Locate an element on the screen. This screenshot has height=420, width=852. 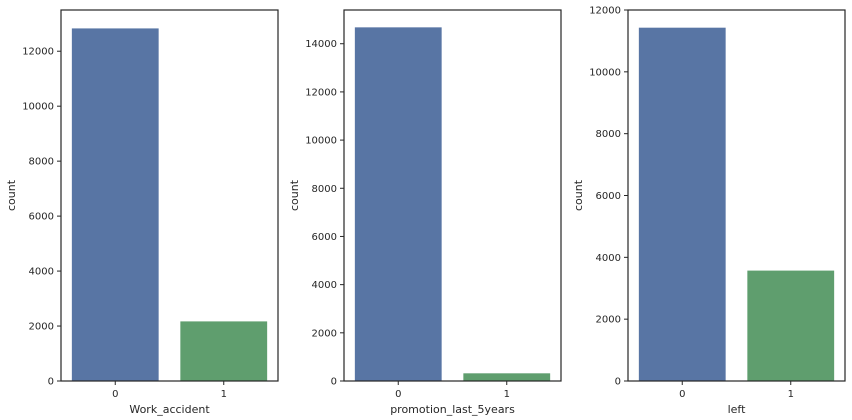
x-axis-label: promotion_last_5years is located at coordinates (452, 409).